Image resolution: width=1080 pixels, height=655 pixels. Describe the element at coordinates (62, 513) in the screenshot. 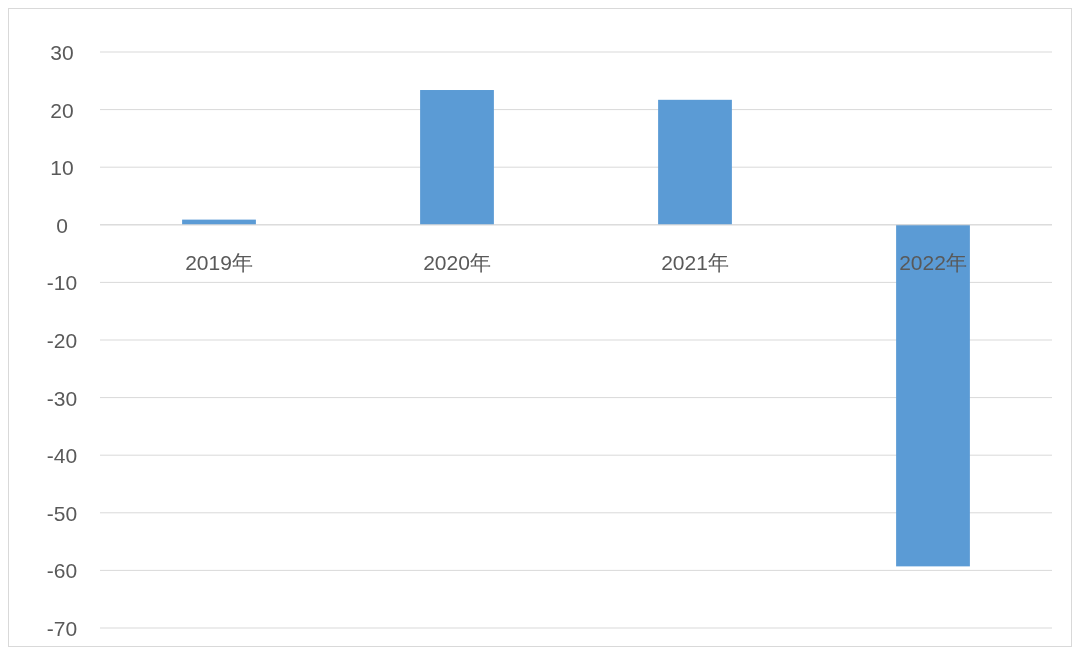

I see `y-tick-label: -50` at that location.